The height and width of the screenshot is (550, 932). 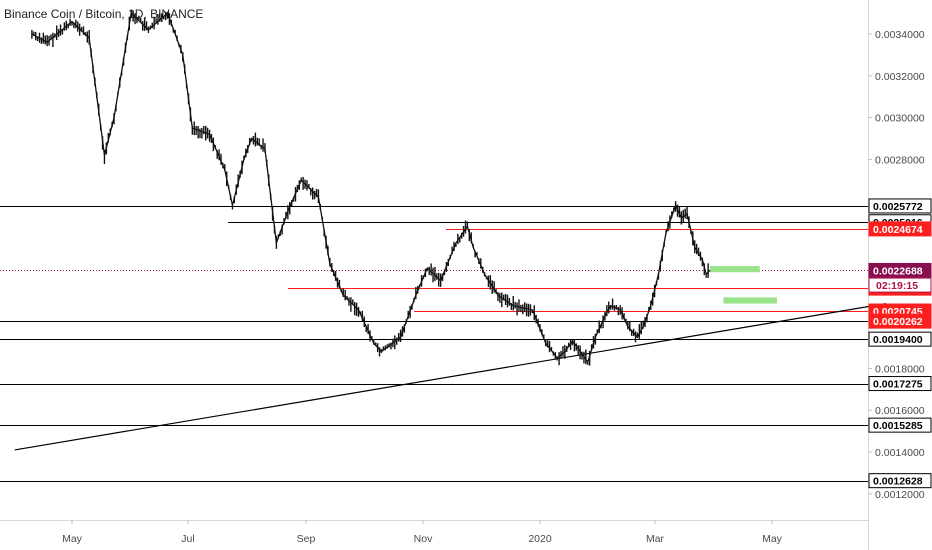 I want to click on x-tick-label: 2020, so click(x=540, y=539).